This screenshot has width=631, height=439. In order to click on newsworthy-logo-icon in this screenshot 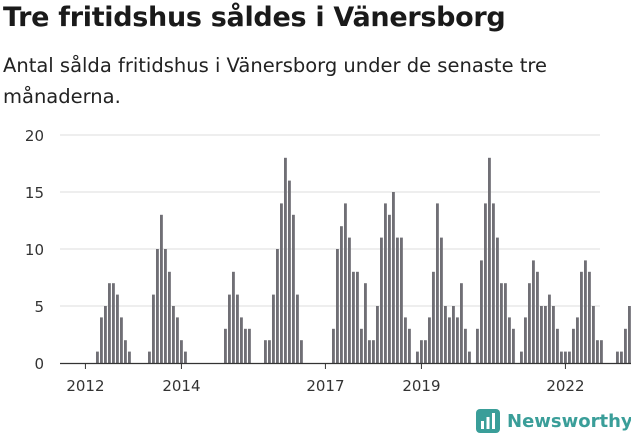, I will do `click(488, 421)`.